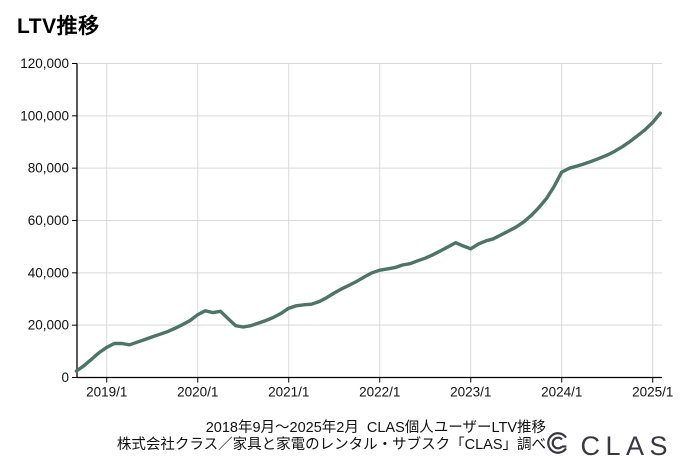 This screenshot has height=468, width=680. Describe the element at coordinates (626, 445) in the screenshot. I see `clas-logo-text: CLAS` at that location.